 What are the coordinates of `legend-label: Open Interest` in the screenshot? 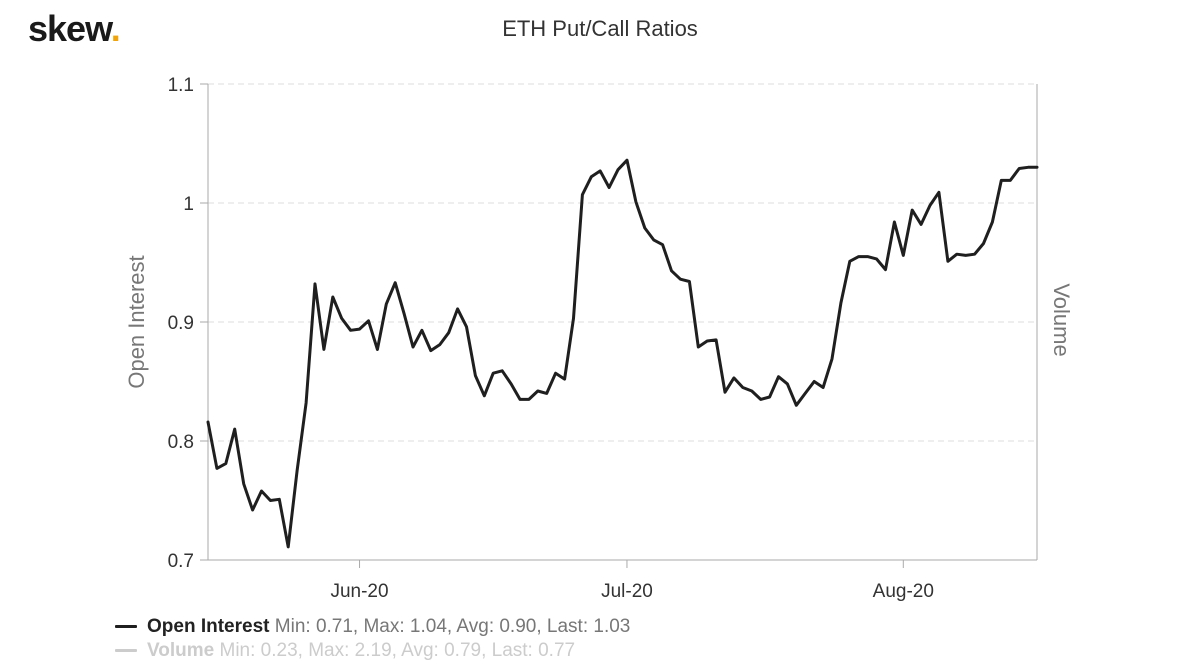 It's located at (208, 626).